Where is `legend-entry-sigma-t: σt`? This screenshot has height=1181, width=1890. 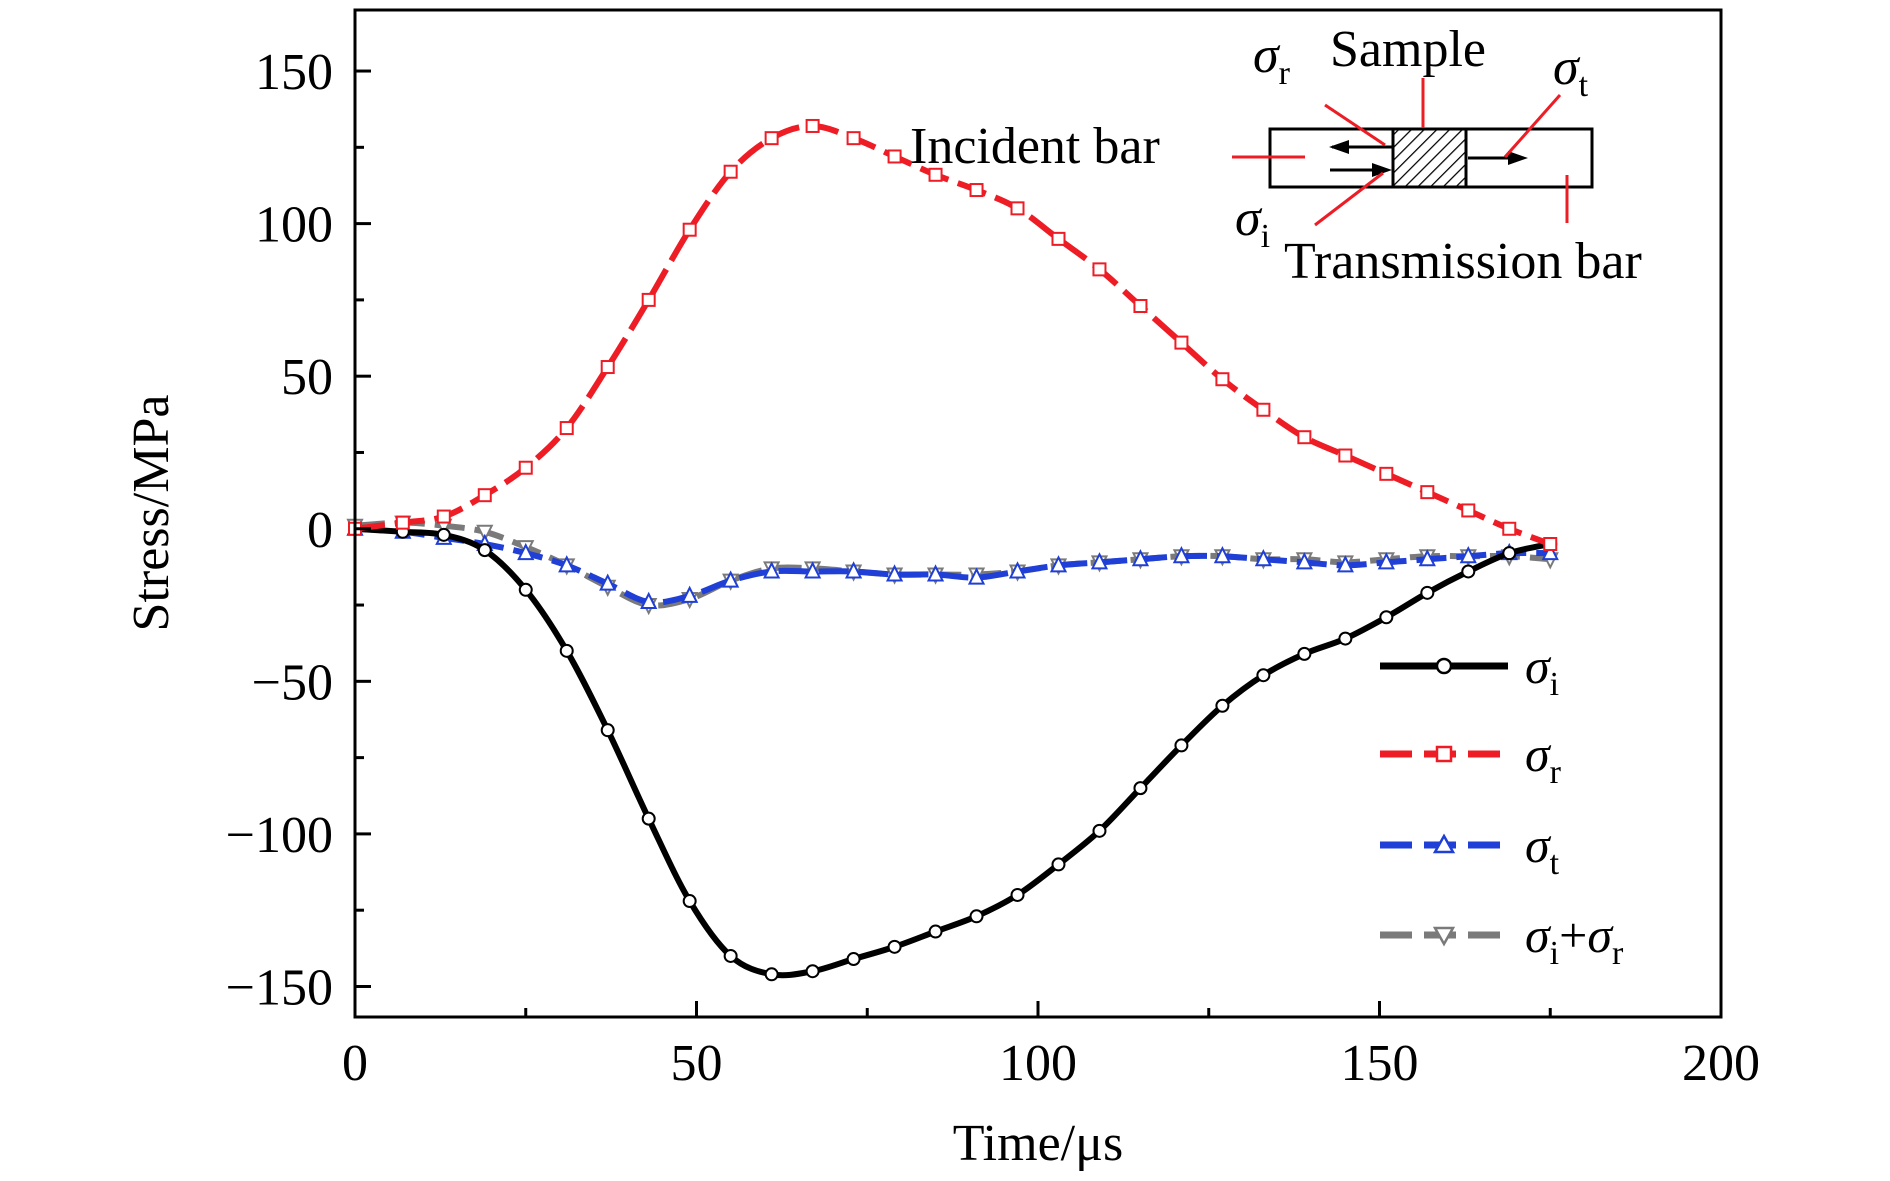 legend-entry-sigma-t: σt is located at coordinates (1470, 849).